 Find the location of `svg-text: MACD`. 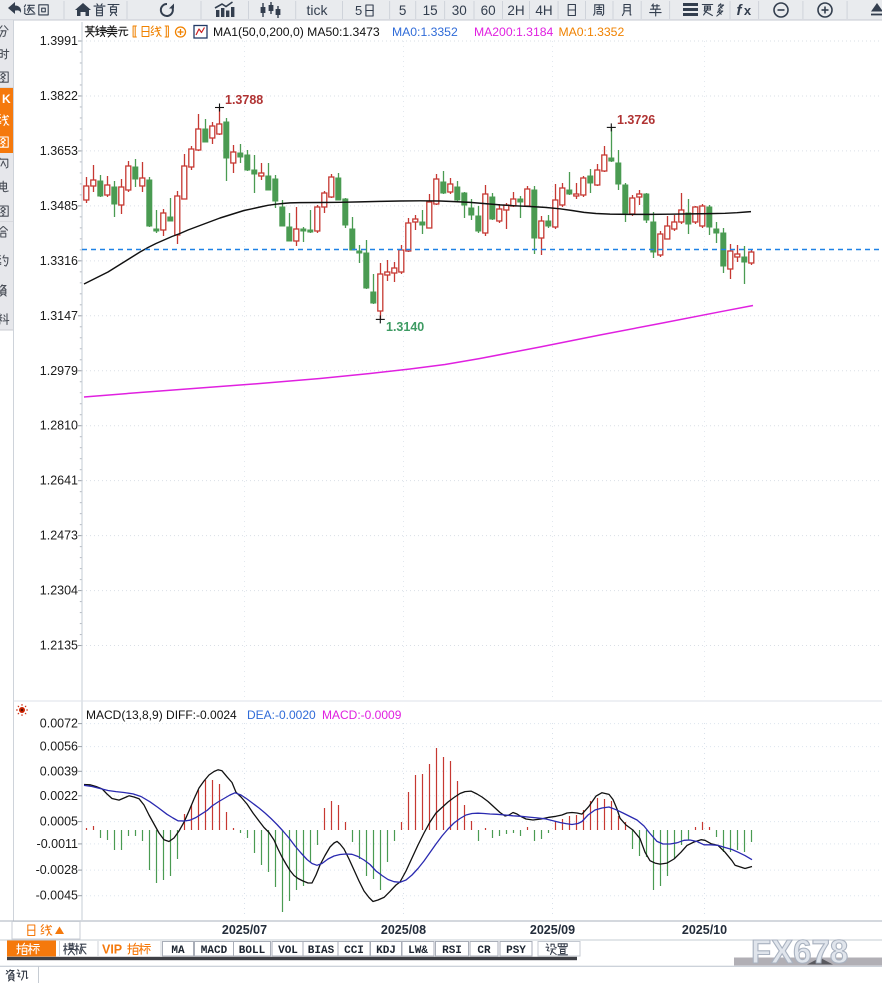

svg-text: MACD is located at coordinates (214, 951).